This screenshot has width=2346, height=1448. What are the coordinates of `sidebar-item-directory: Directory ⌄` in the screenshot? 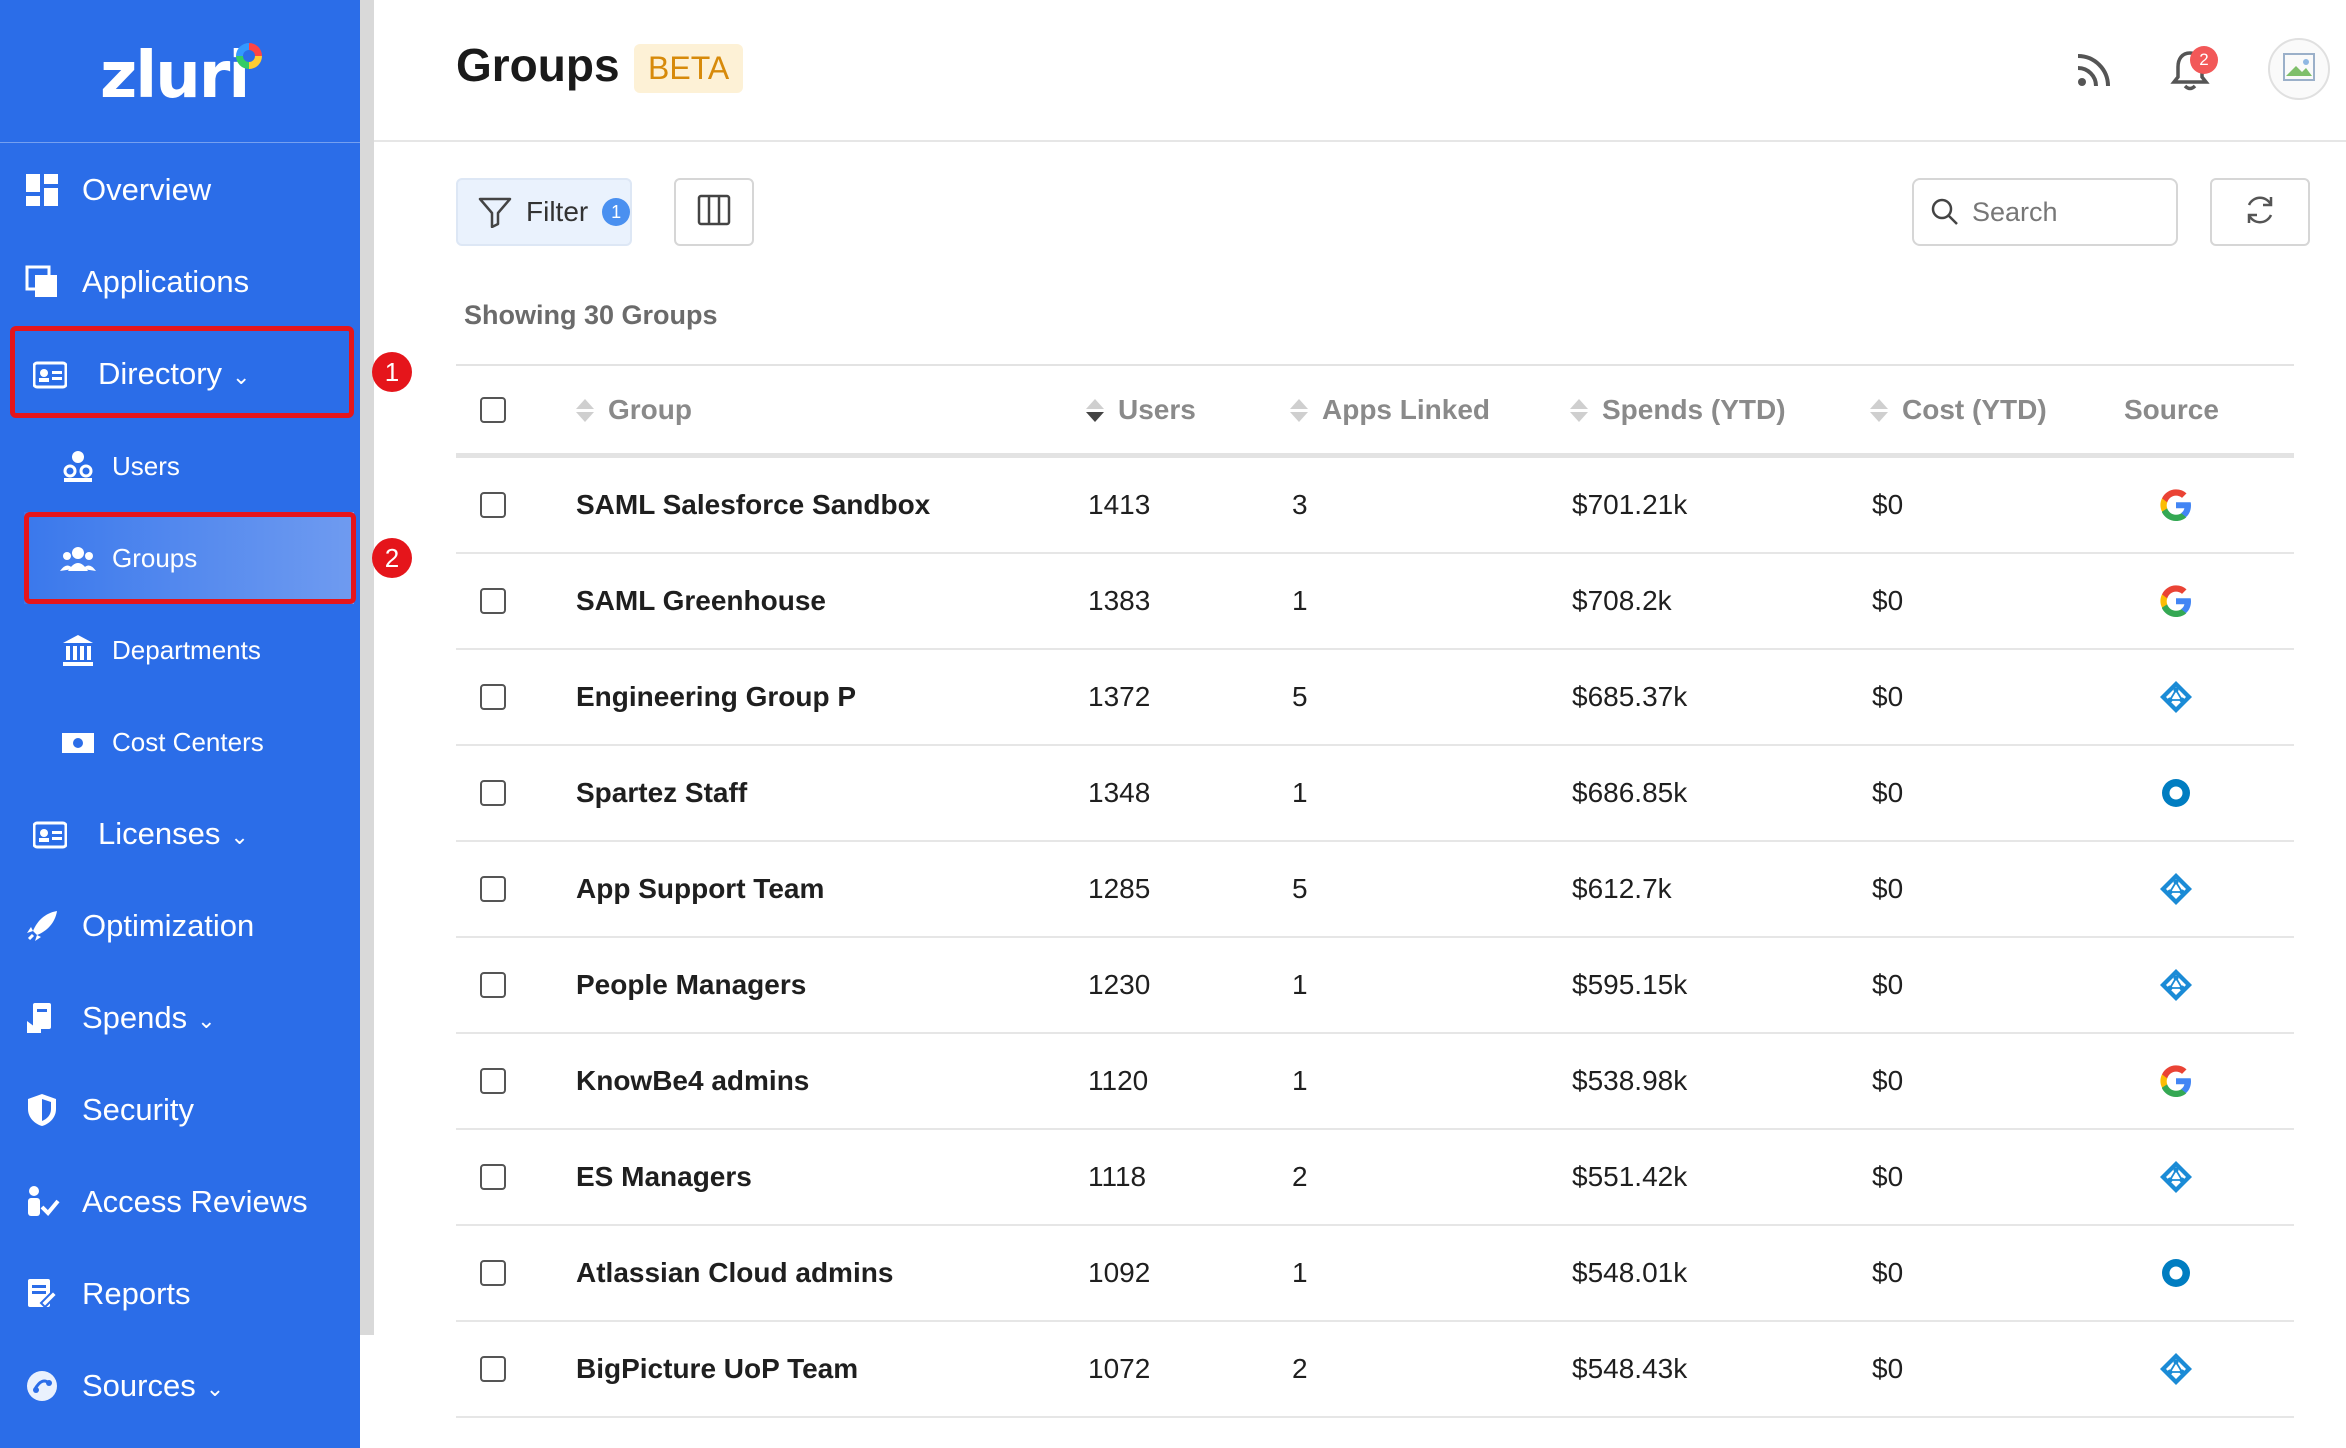 It's located at (180, 374).